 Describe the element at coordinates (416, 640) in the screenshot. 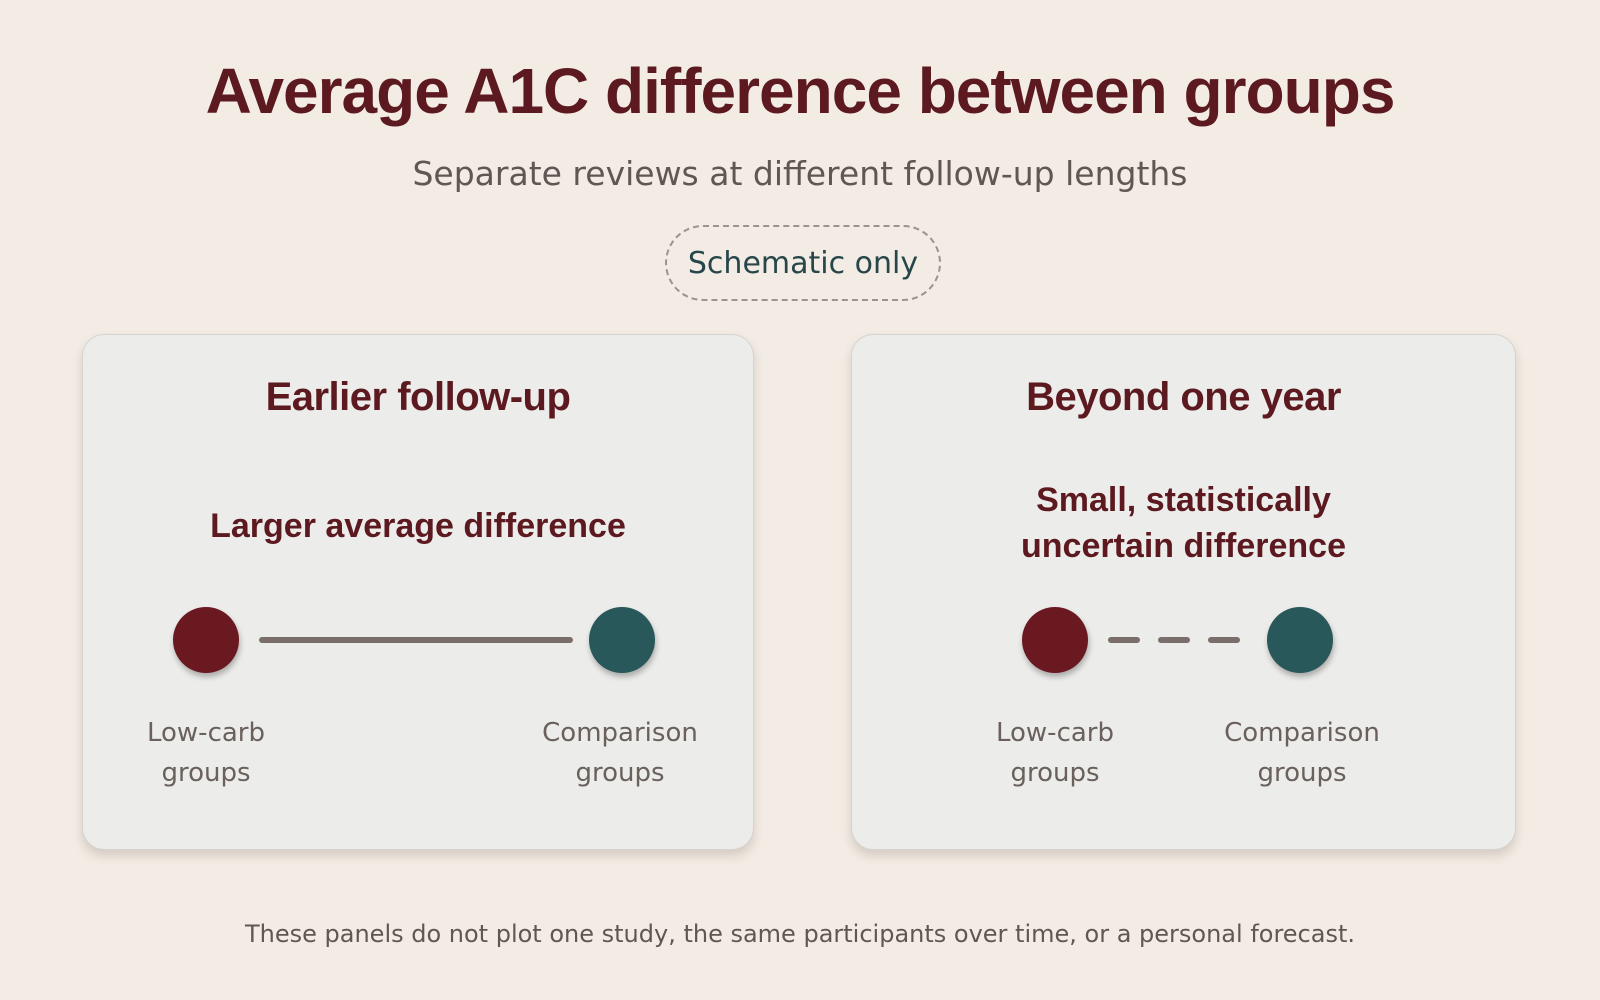

I see `solid-connector-line` at that location.